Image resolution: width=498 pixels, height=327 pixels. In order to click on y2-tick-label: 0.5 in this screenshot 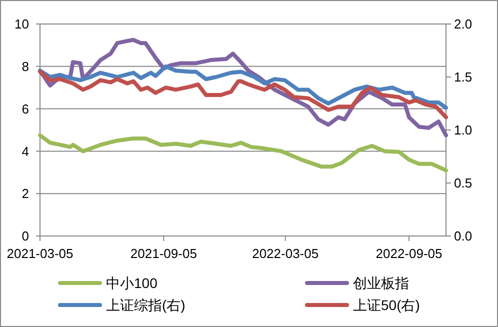, I will do `click(463, 183)`.